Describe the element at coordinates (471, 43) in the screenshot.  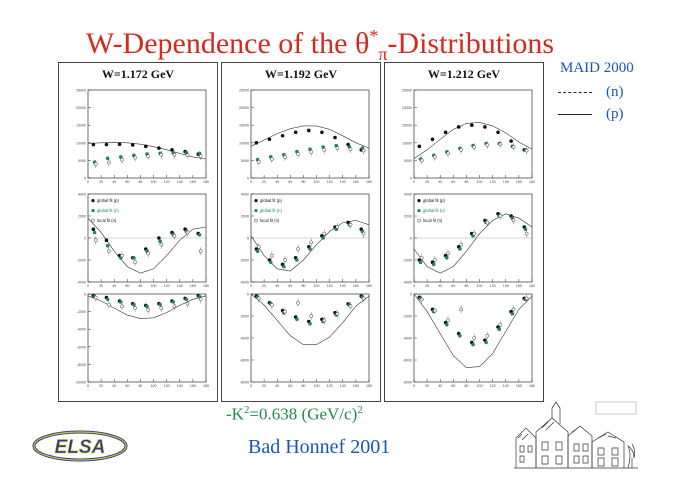
I see `title-suffix: -Distributions` at that location.